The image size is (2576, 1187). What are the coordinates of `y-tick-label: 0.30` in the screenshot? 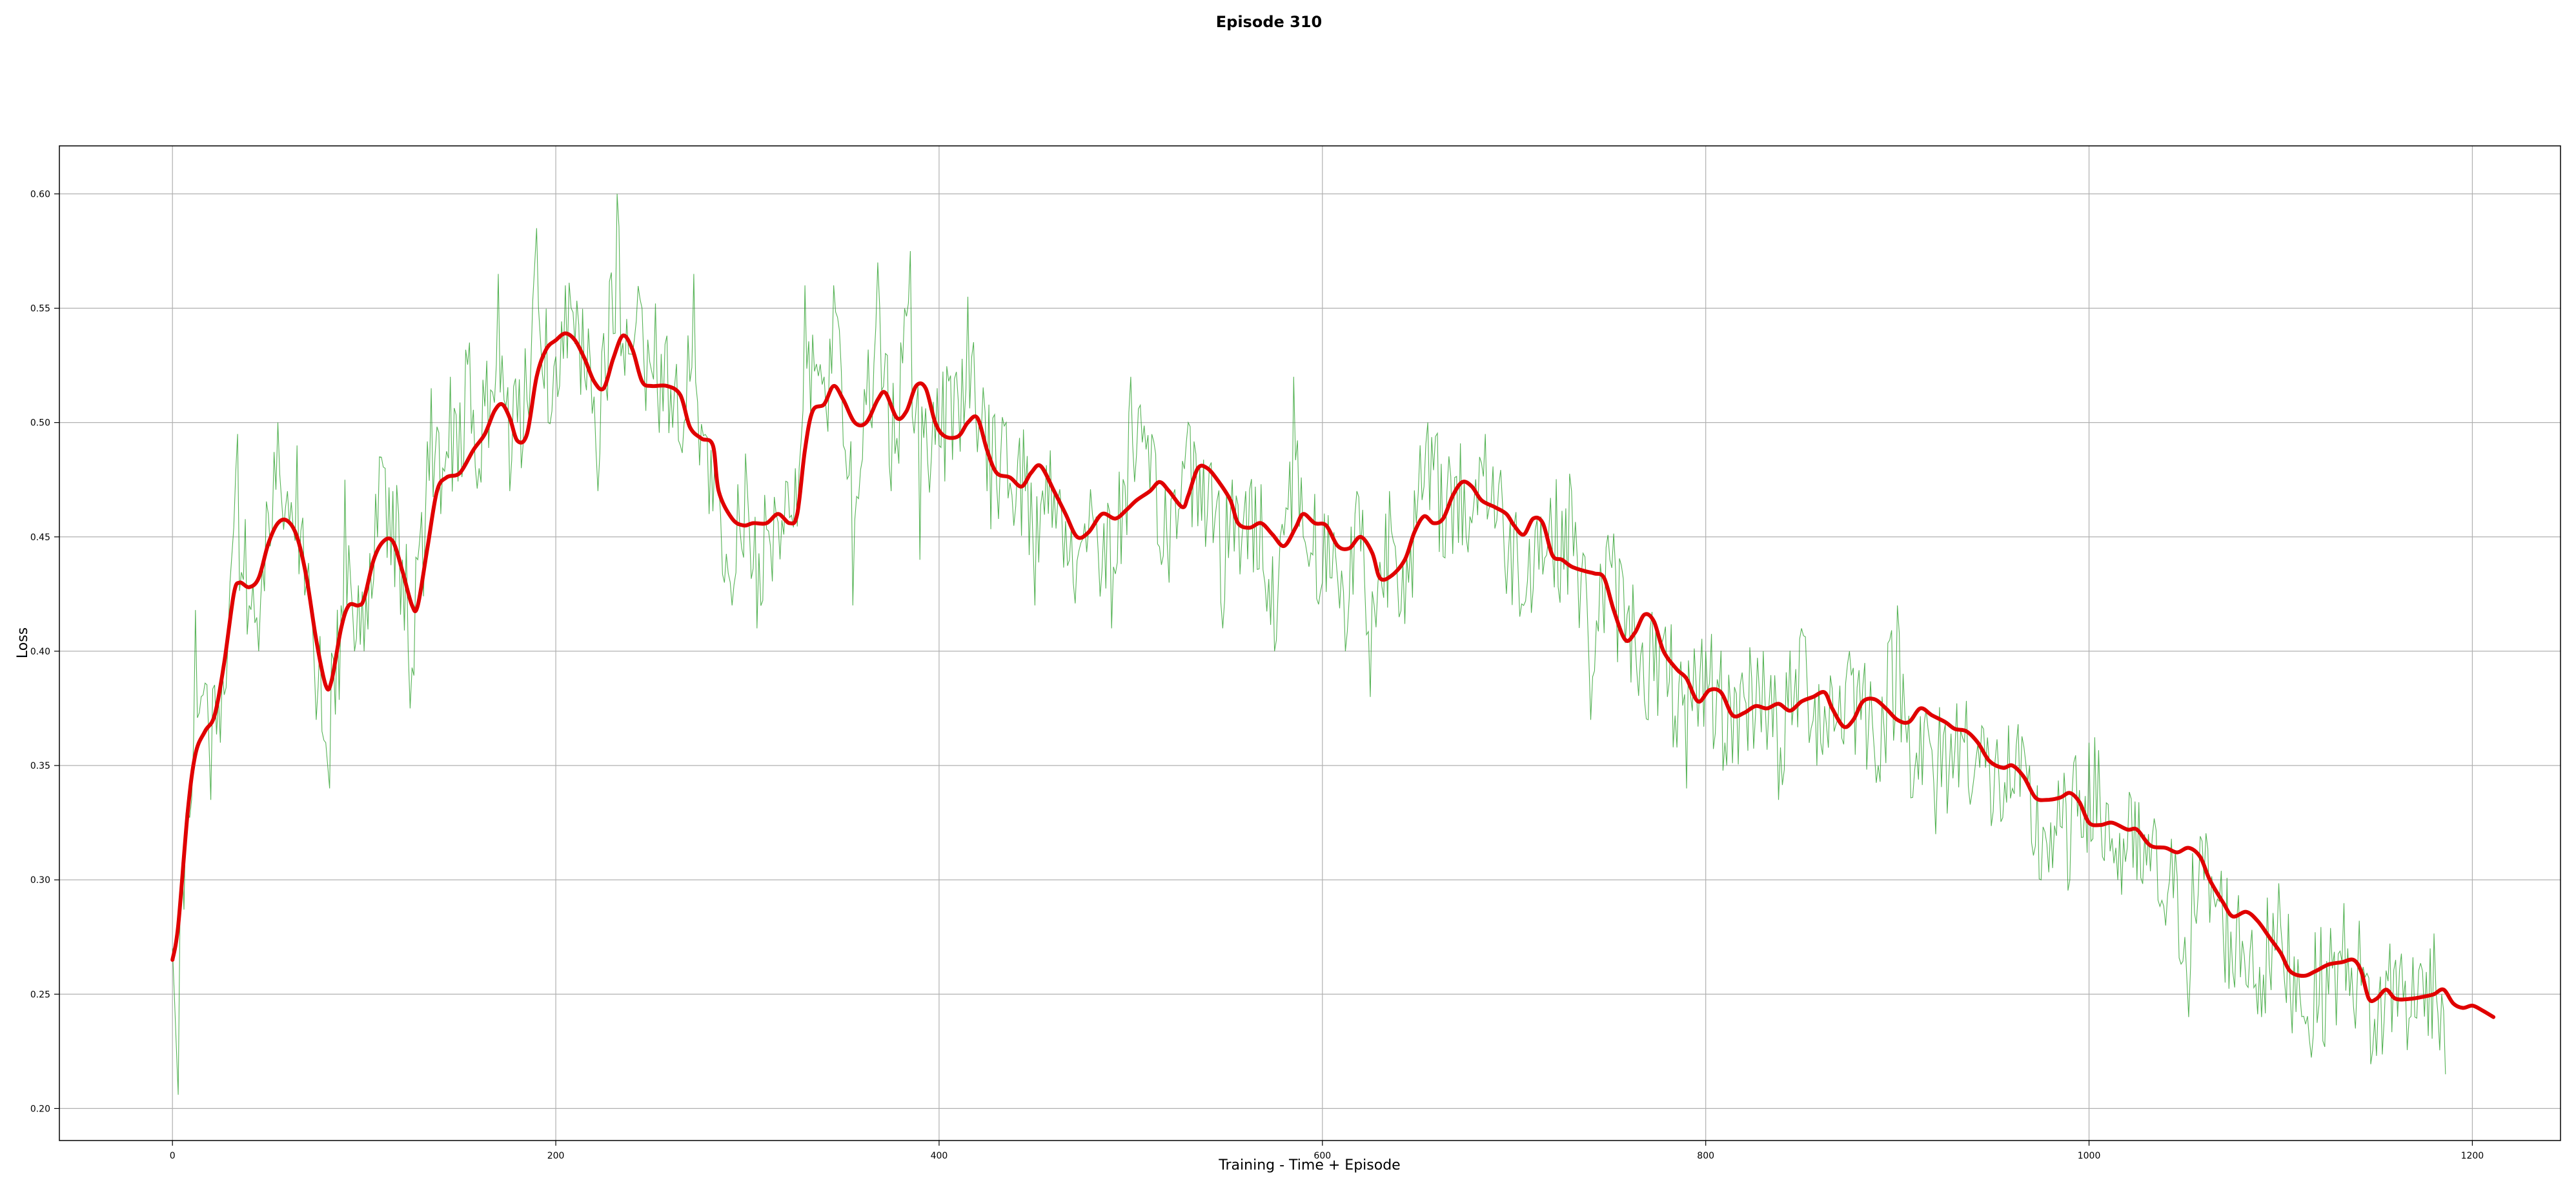 It's located at (40, 880).